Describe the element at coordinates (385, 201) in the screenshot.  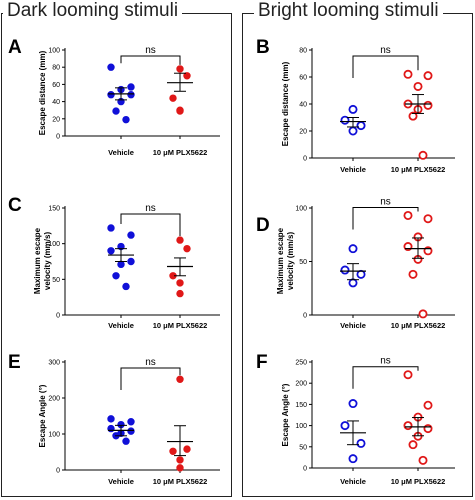
I see `significance-label-d: ns` at that location.